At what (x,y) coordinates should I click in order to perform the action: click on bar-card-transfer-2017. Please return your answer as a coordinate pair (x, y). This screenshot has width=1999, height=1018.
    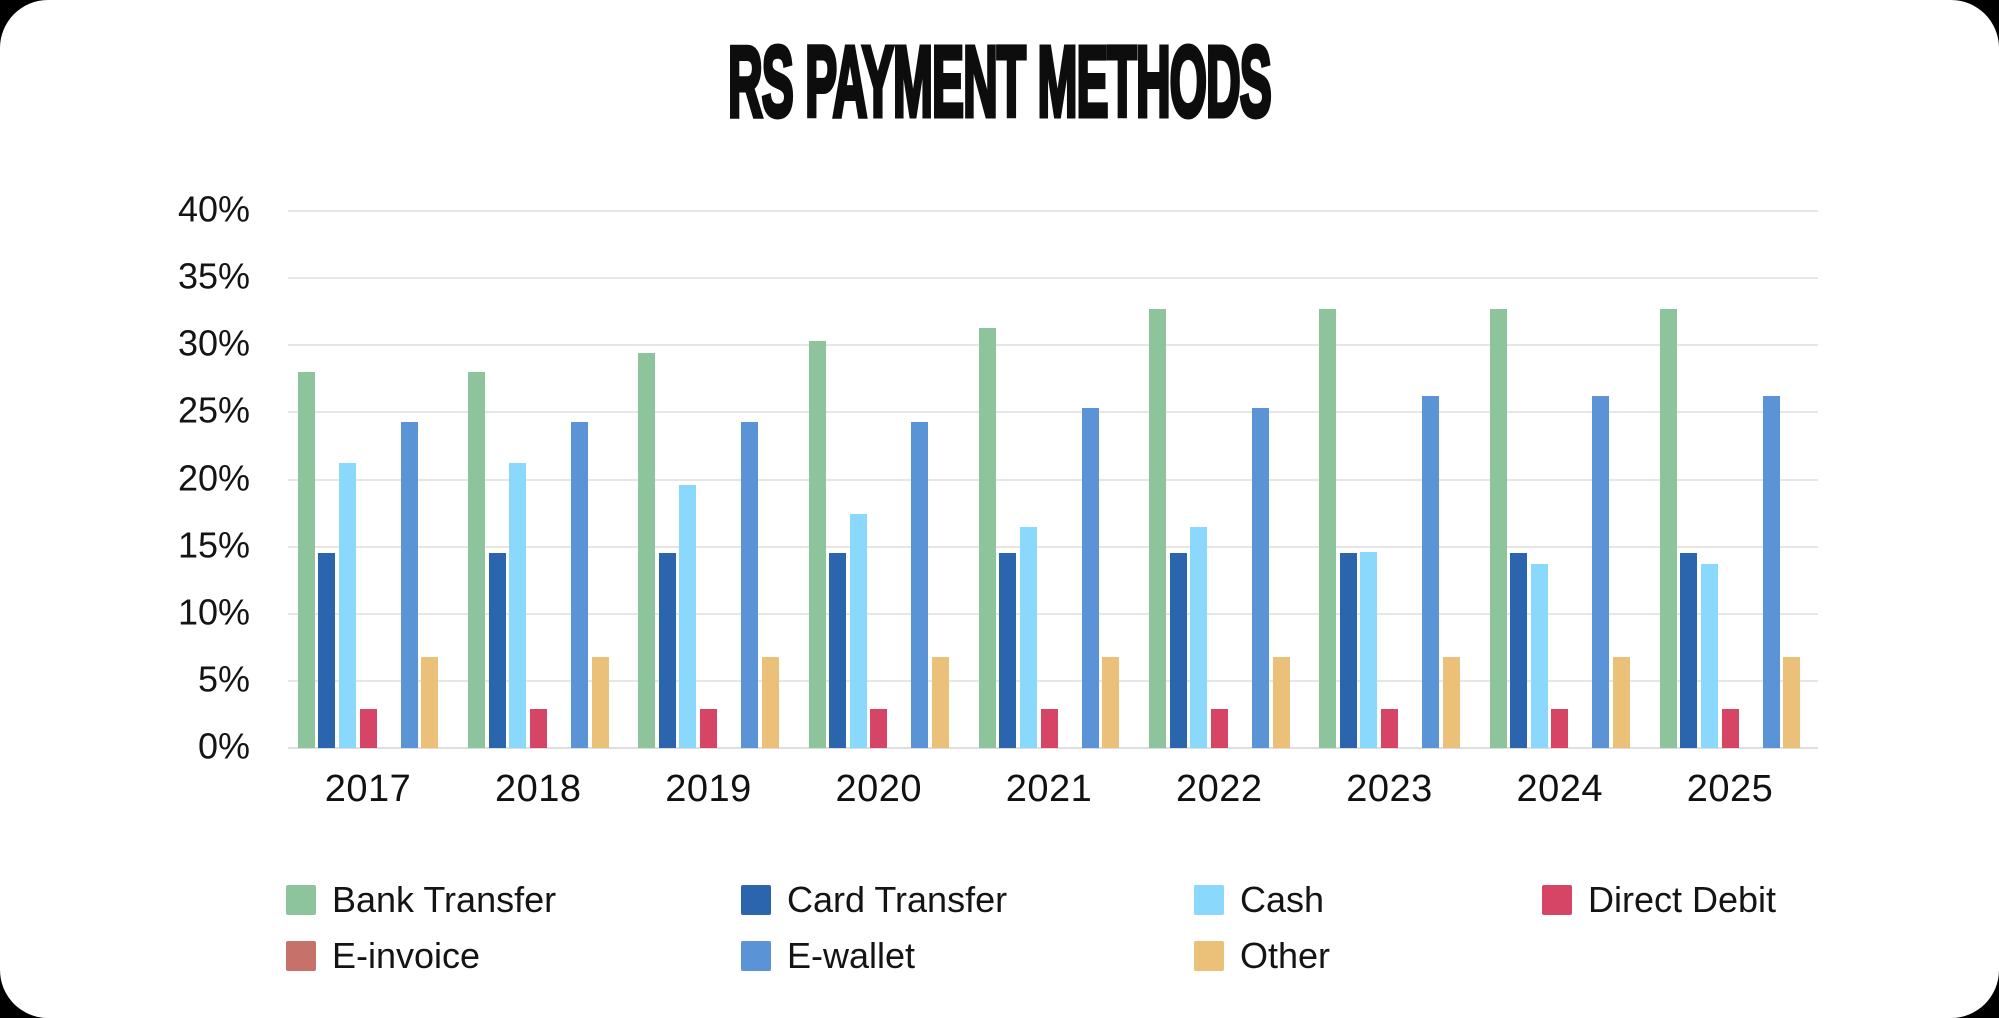
    Looking at the image, I should click on (327, 650).